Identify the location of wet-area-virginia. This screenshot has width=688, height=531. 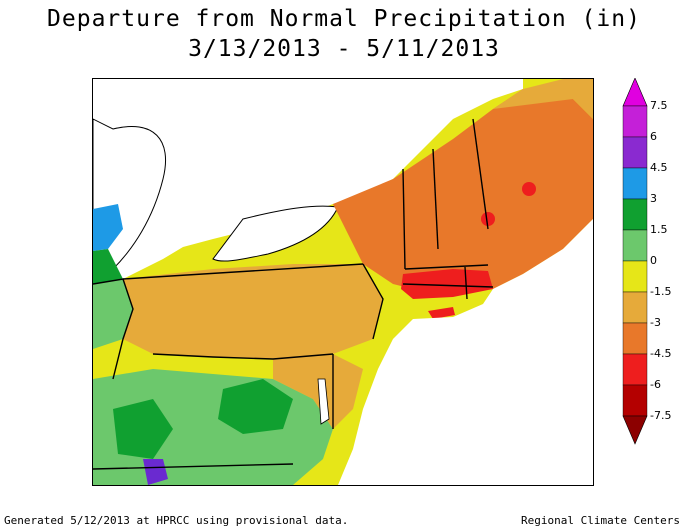
(255, 406).